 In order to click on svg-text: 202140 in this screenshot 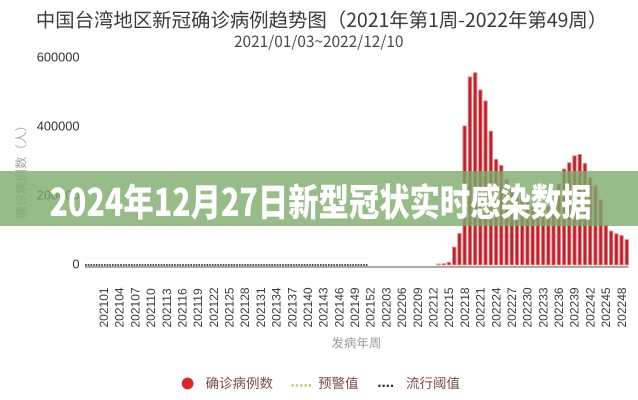, I will do `click(308, 307)`.